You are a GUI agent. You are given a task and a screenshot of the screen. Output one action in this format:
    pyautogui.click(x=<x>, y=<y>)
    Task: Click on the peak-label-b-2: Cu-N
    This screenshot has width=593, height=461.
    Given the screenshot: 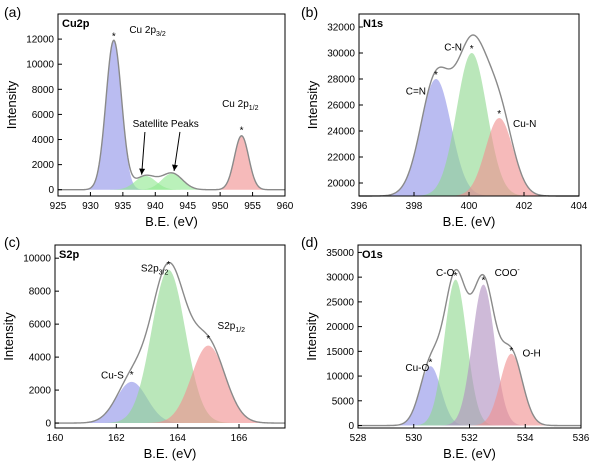 What is the action you would take?
    pyautogui.click(x=524, y=124)
    